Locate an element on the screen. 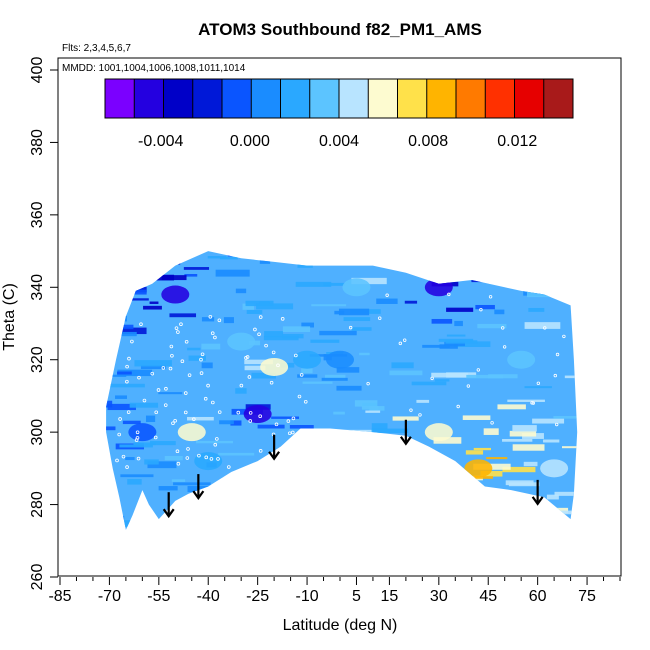 Image resolution: width=650 pixels, height=650 pixels. dates-annotation: MMDD: 1001,1004,1006,1008,1011,1014 is located at coordinates (154, 68).